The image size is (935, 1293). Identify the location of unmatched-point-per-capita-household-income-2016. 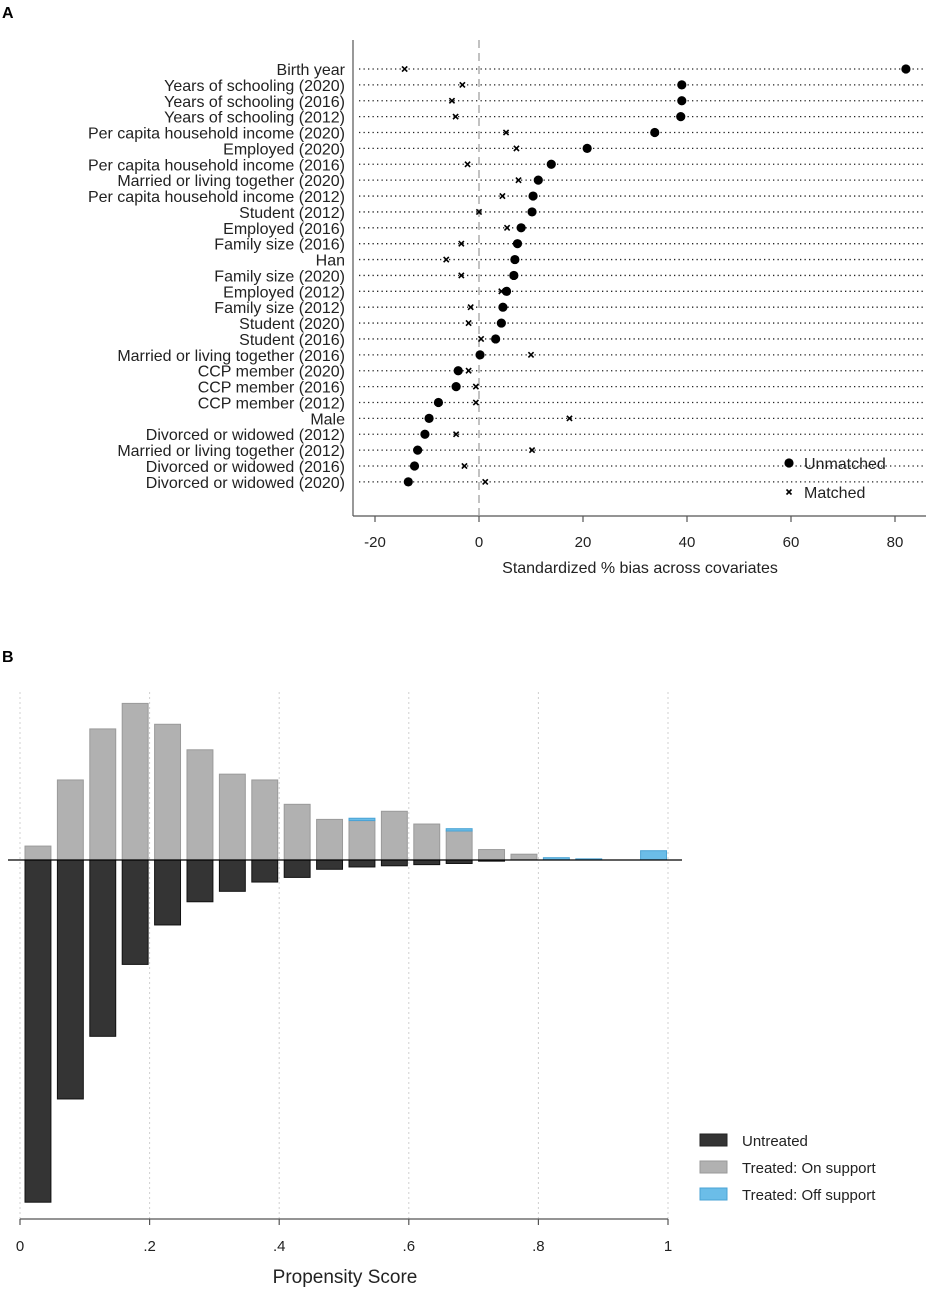
(551, 164).